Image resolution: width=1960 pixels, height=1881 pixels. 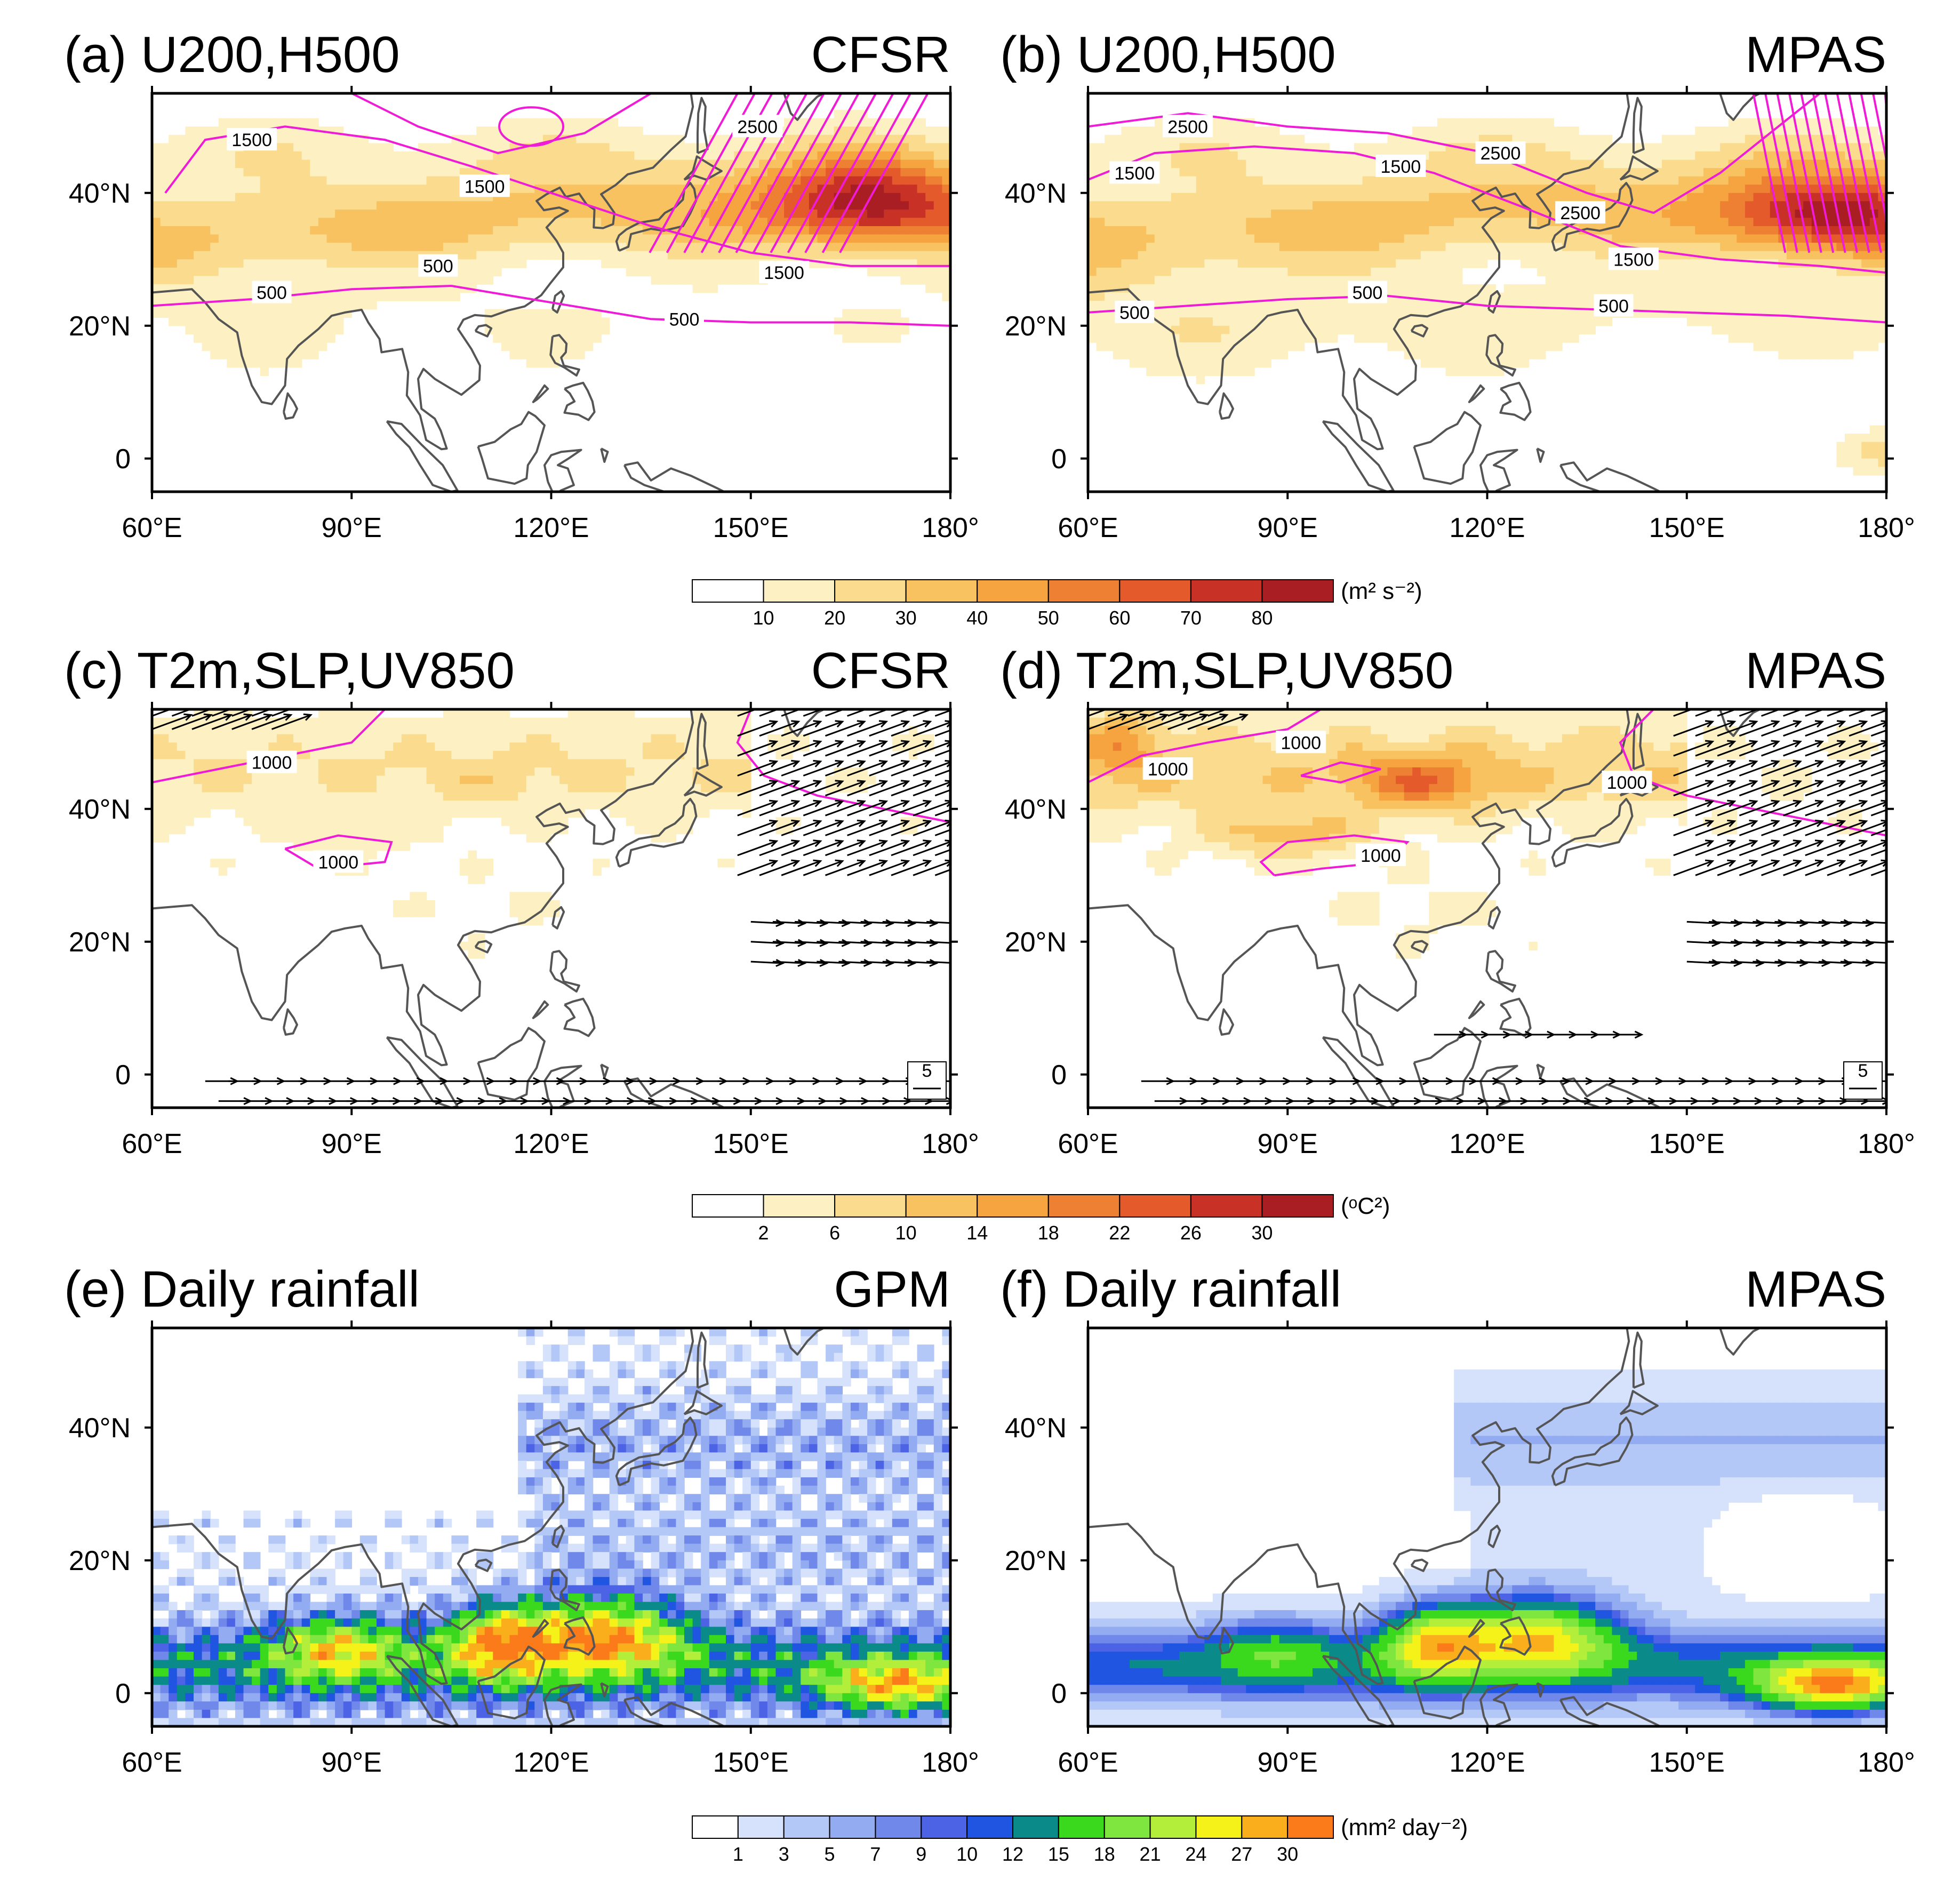 I want to click on panel-source: MPAS, so click(x=1815, y=1289).